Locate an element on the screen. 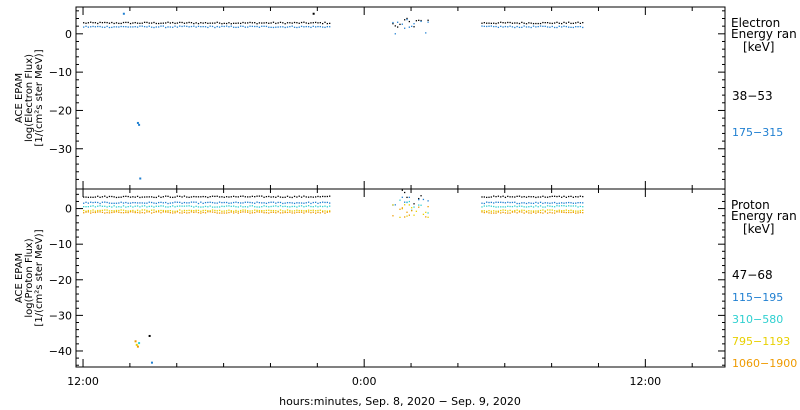  legend-entry: 115−195 is located at coordinates (757, 297).